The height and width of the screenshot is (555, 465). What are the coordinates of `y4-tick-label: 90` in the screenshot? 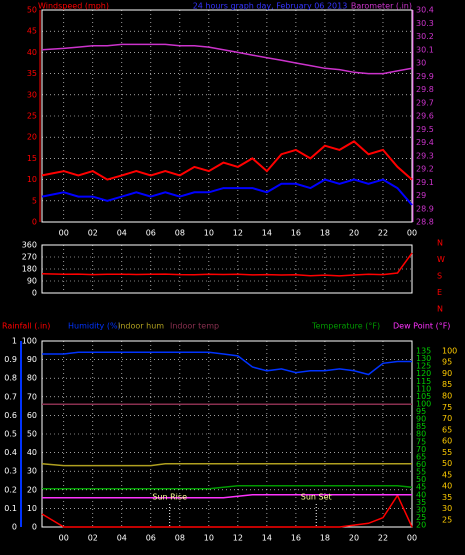 It's located at (447, 373).